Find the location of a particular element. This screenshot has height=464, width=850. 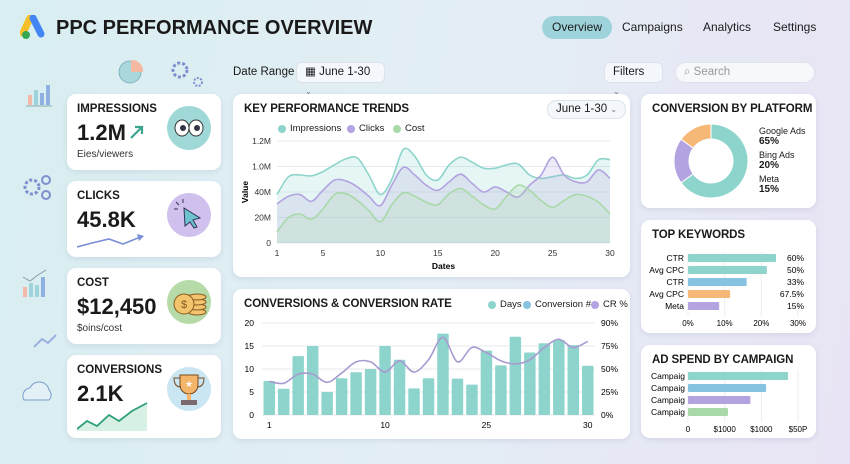

legend-cr: CR % is located at coordinates (609, 304).